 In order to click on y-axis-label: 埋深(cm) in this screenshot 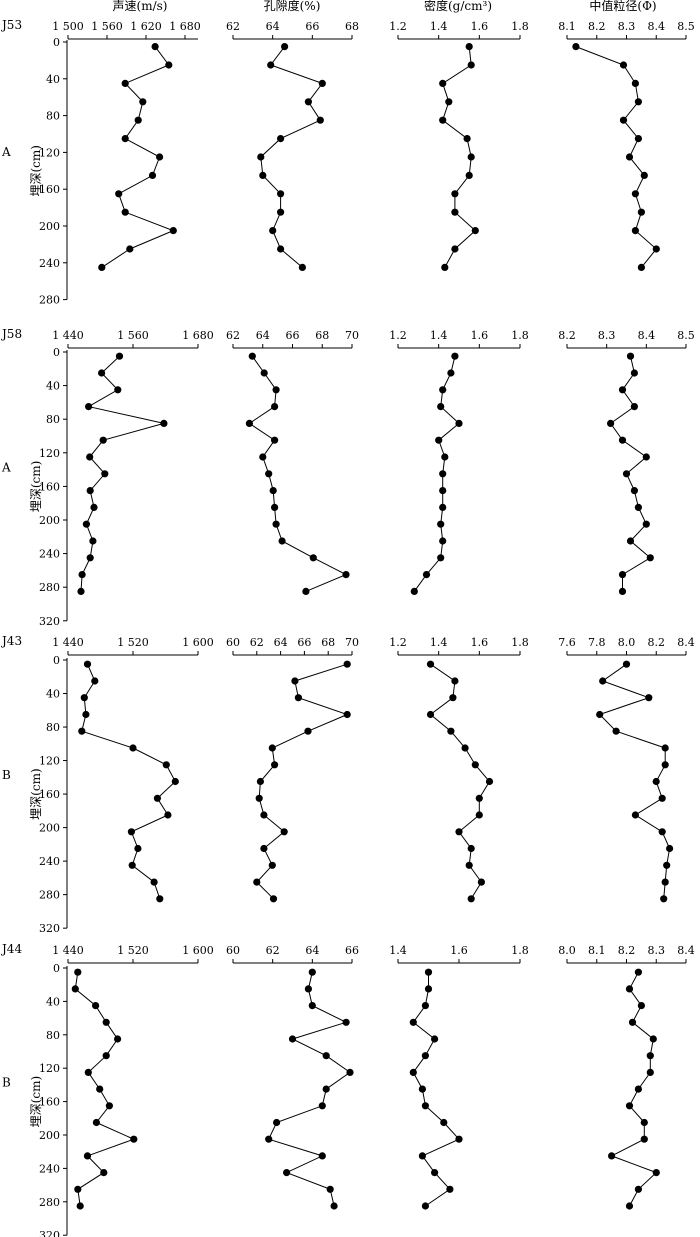, I will do `click(36, 170)`.